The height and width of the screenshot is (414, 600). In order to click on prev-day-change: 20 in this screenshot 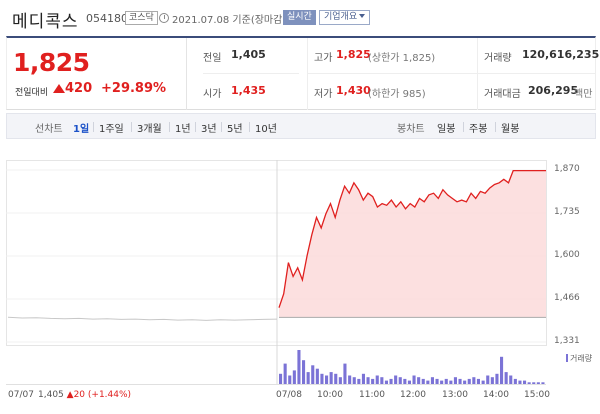, I will do `click(79, 395)`.